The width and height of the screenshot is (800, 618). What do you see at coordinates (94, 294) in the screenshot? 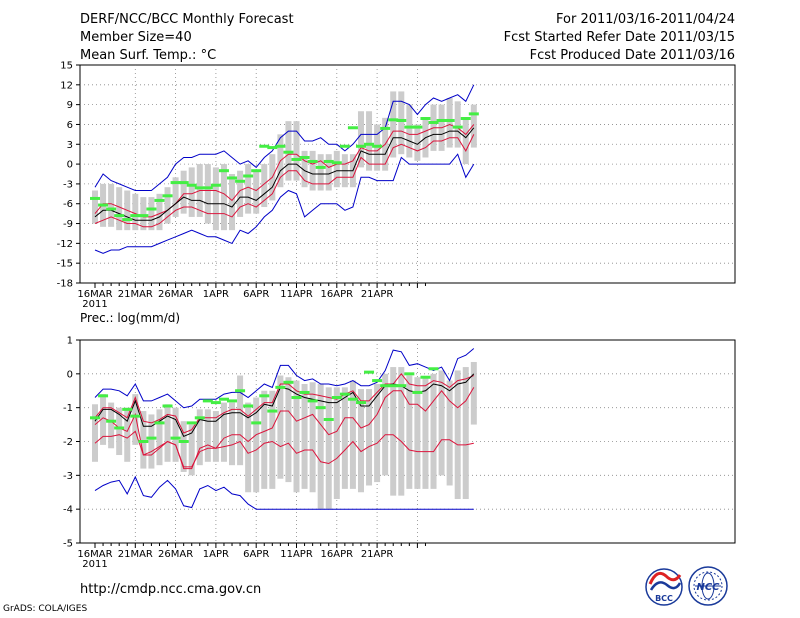
I see `x-tick-label: 16MAR` at bounding box center [94, 294].